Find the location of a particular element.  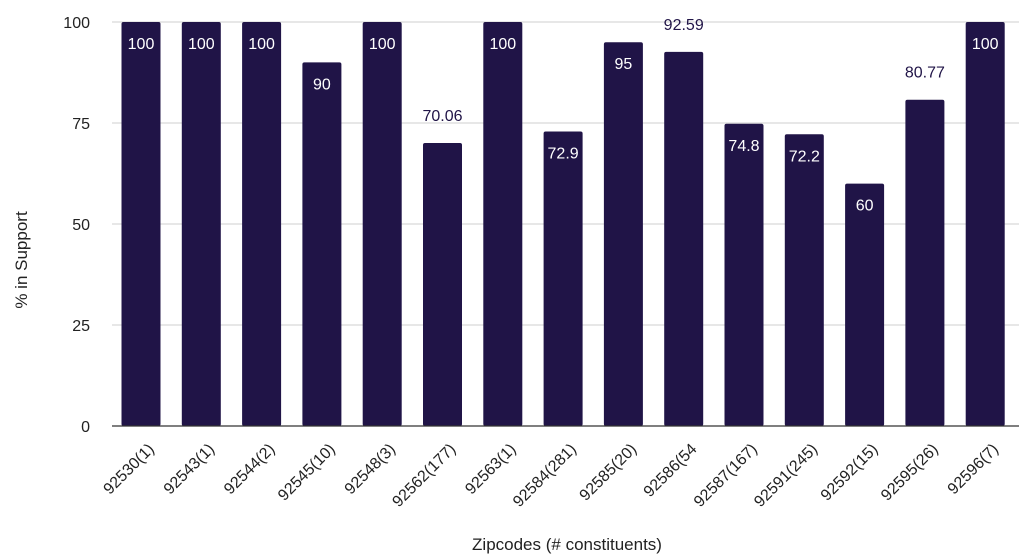

bar-data-label: 74.8 is located at coordinates (743, 146).